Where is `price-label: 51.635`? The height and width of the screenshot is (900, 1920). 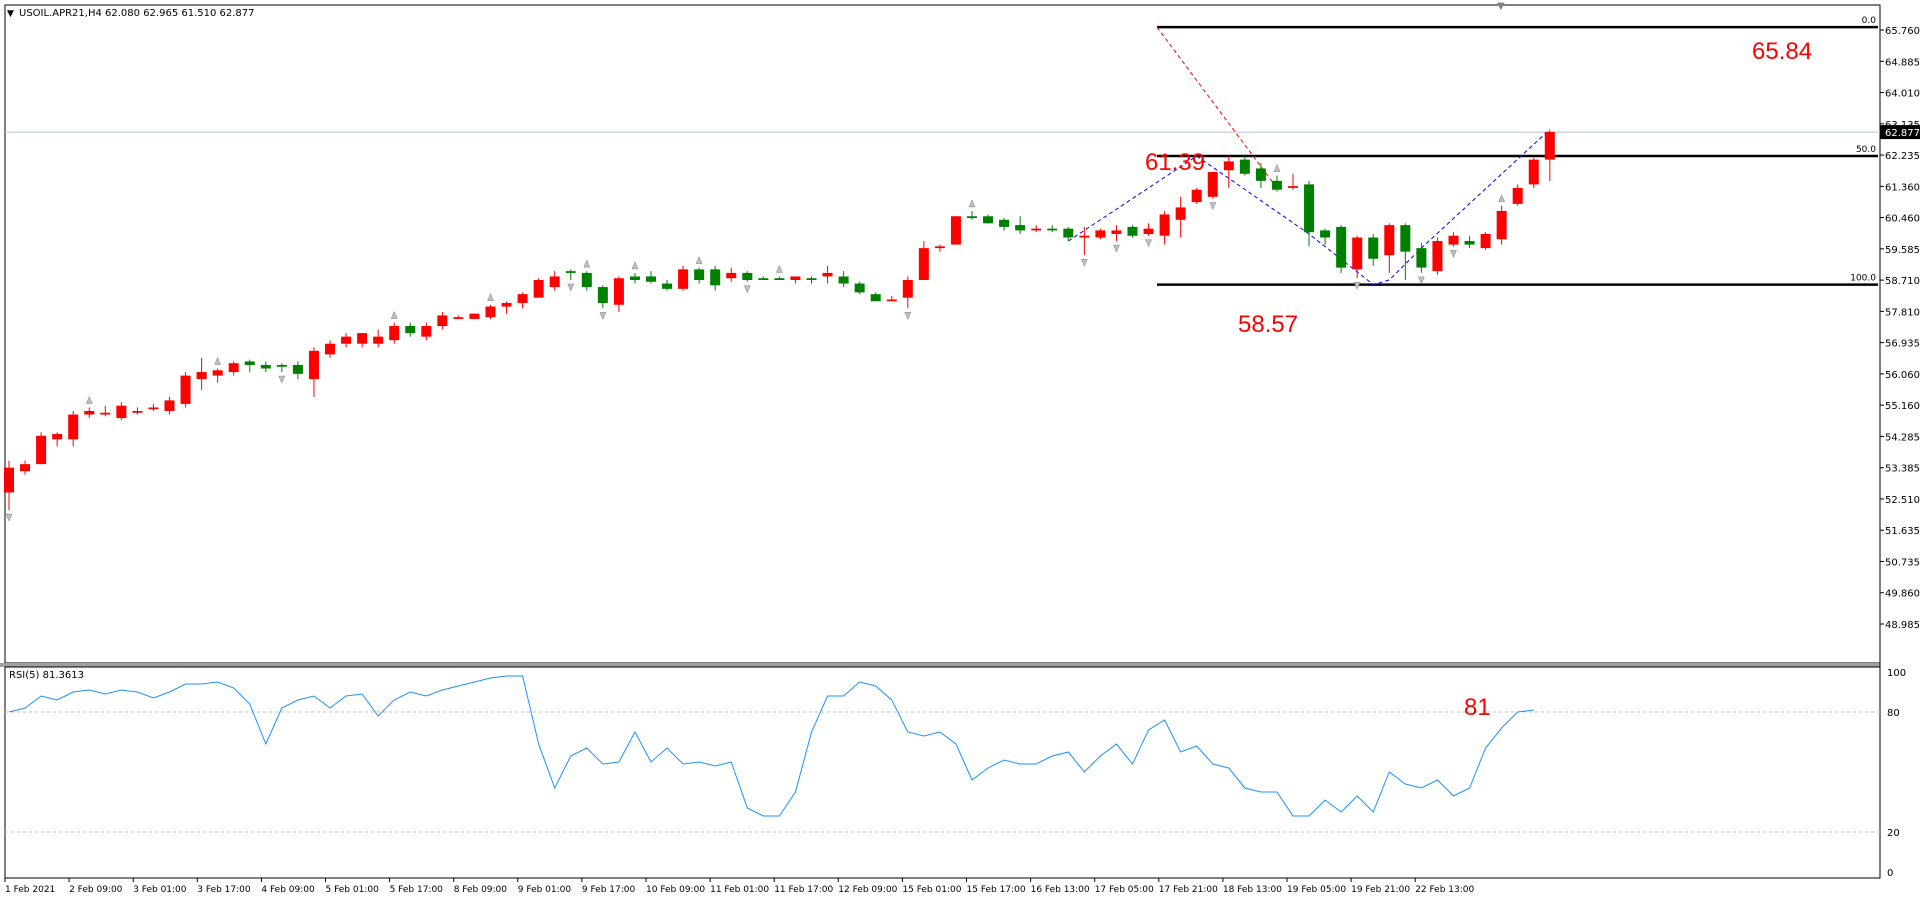
price-label: 51.635 is located at coordinates (1902, 531).